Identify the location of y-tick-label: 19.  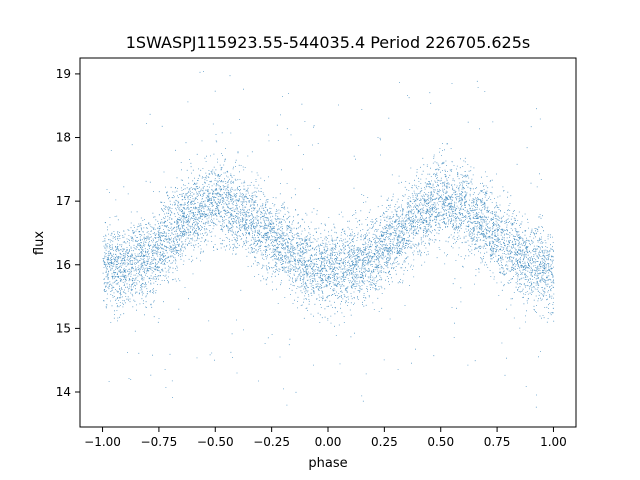
(63, 74).